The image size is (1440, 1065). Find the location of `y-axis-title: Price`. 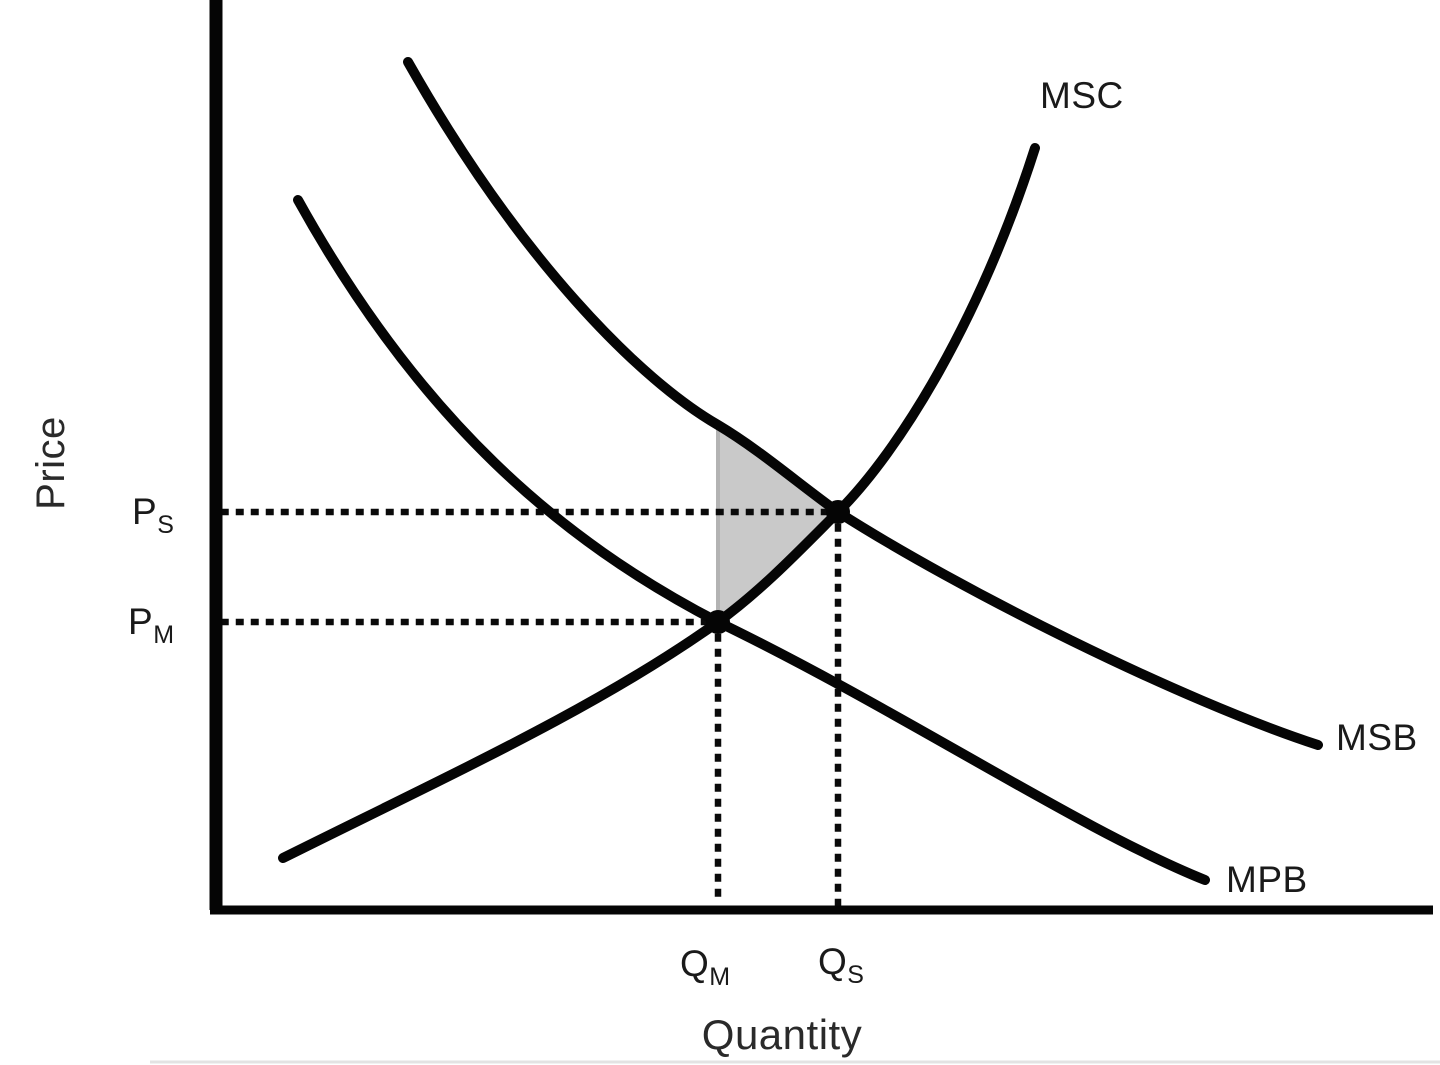

y-axis-title: Price is located at coordinates (51, 463).